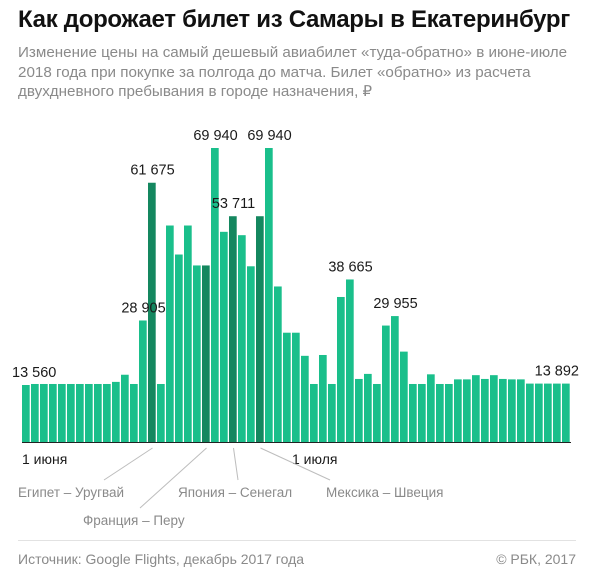 The image size is (590, 582). What do you see at coordinates (233, 329) in the screenshot?
I see `bar-24-июня` at bounding box center [233, 329].